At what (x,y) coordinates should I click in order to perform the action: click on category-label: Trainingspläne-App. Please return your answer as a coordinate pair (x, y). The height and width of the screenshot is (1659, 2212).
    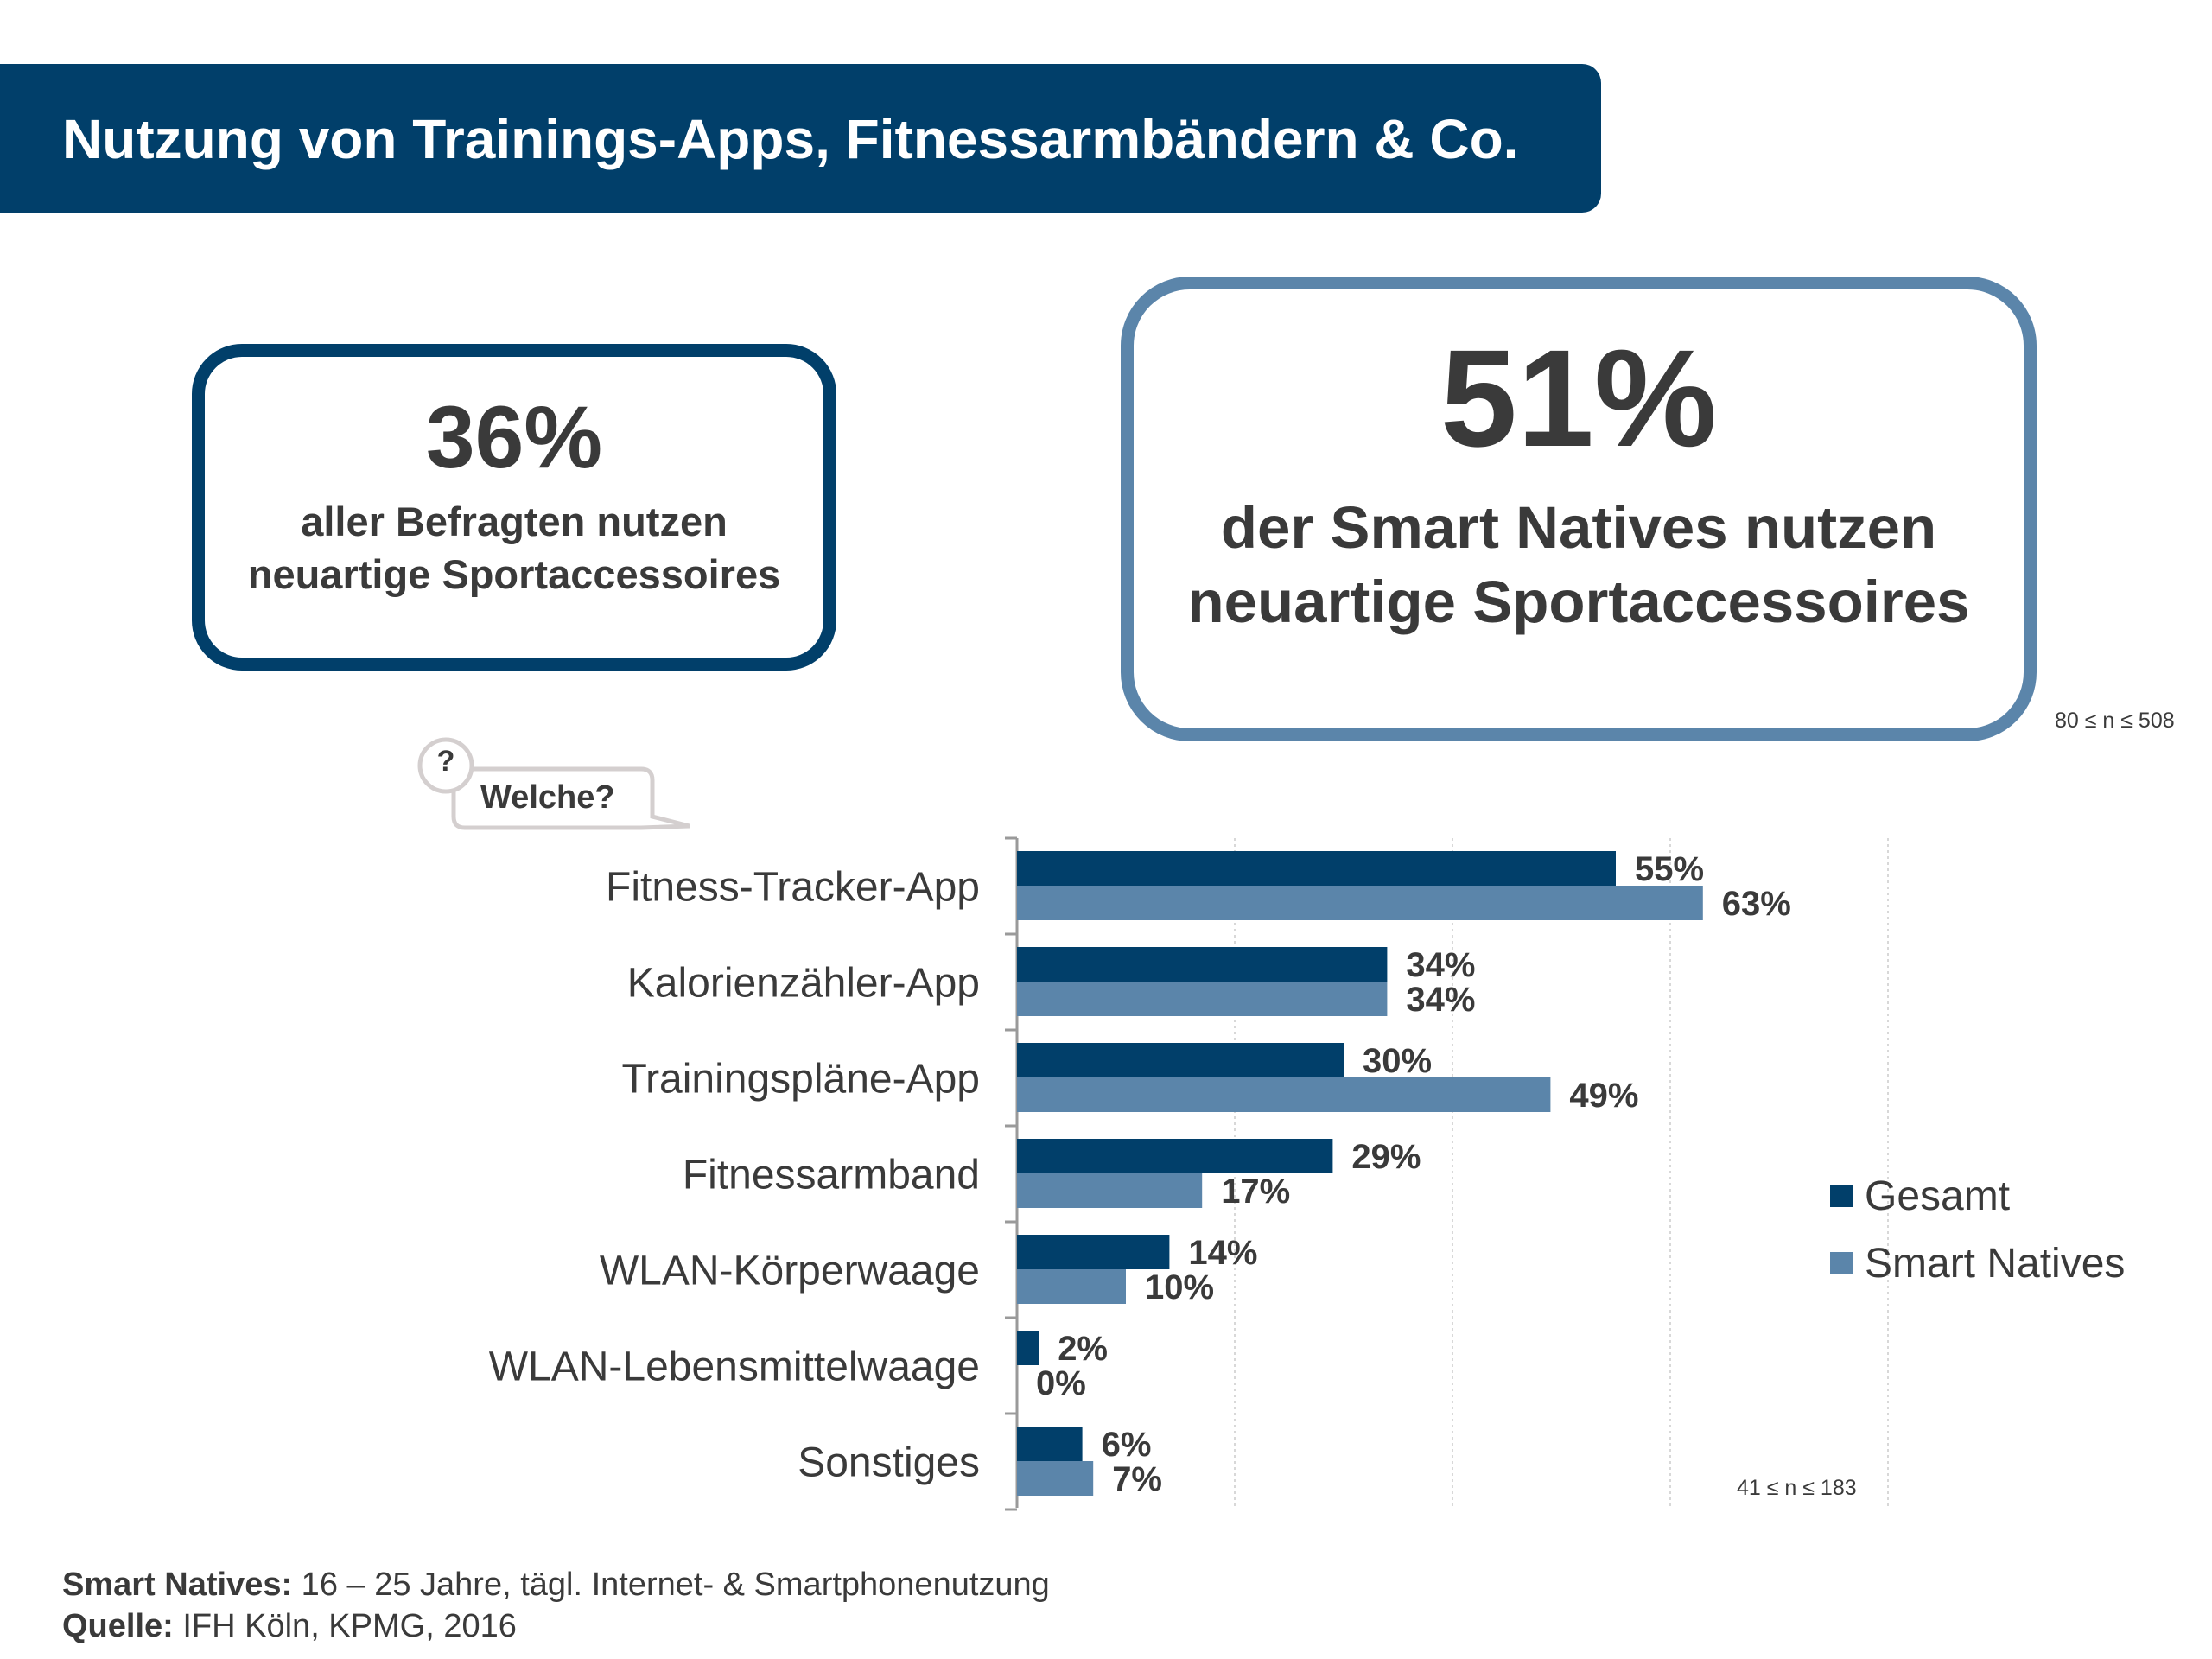
    Looking at the image, I should click on (801, 1080).